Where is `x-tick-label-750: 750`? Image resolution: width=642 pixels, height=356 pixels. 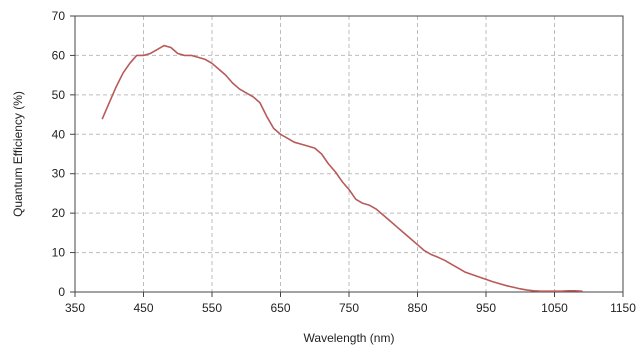
x-tick-label-750: 750 is located at coordinates (349, 308).